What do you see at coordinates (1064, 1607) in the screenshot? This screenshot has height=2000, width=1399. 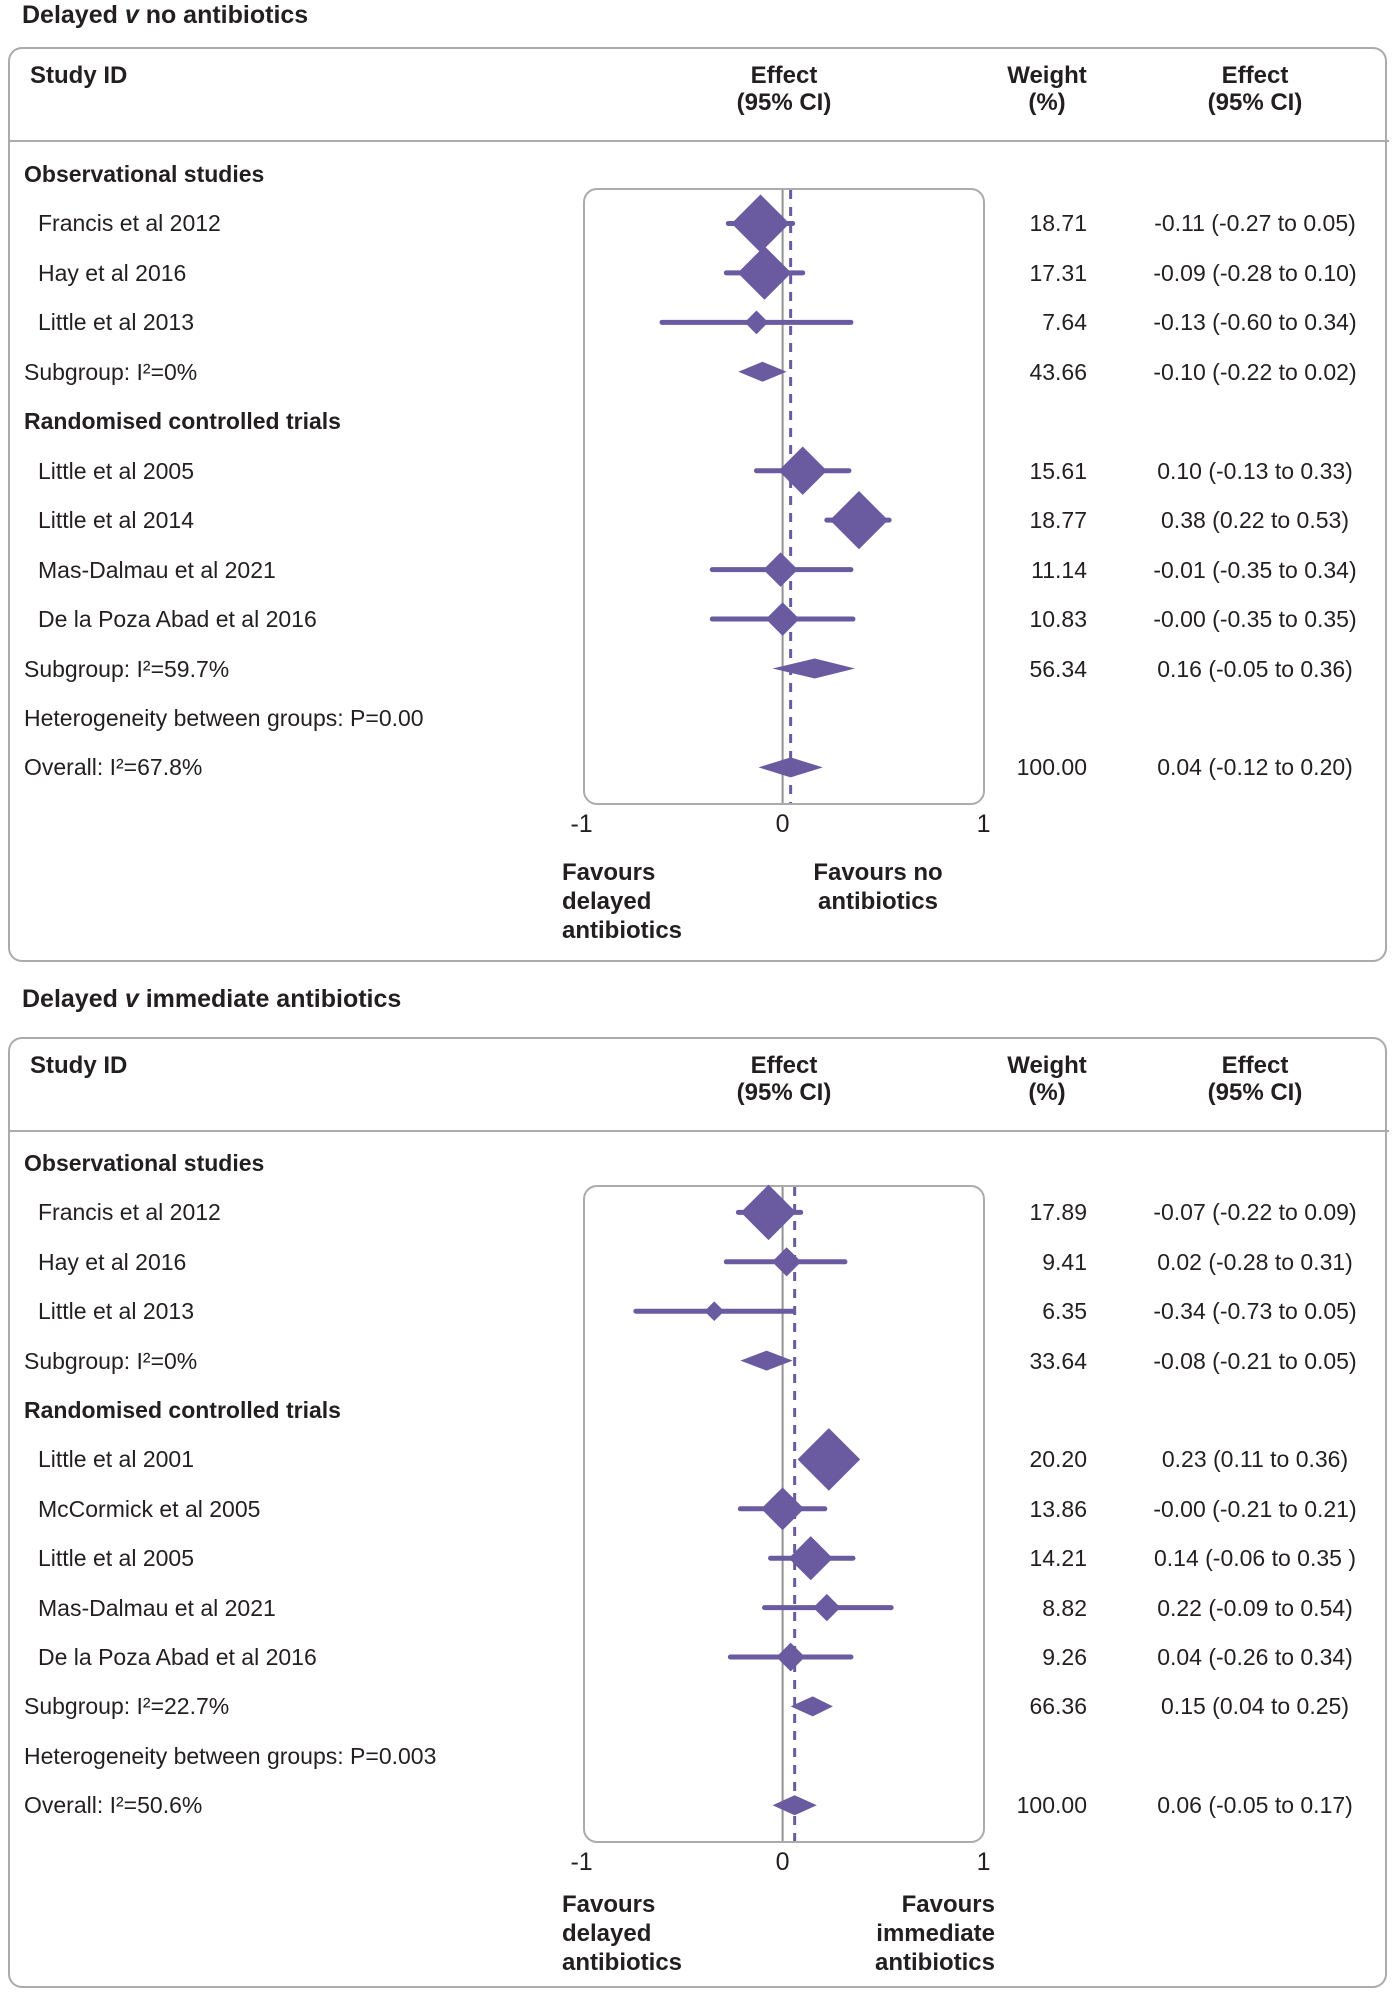 I see `weight-value: 8.82` at bounding box center [1064, 1607].